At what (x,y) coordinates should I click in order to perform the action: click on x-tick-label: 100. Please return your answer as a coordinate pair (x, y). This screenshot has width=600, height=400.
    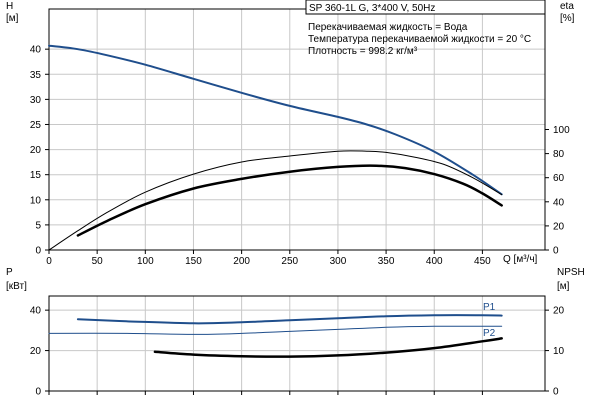
    Looking at the image, I should click on (145, 261).